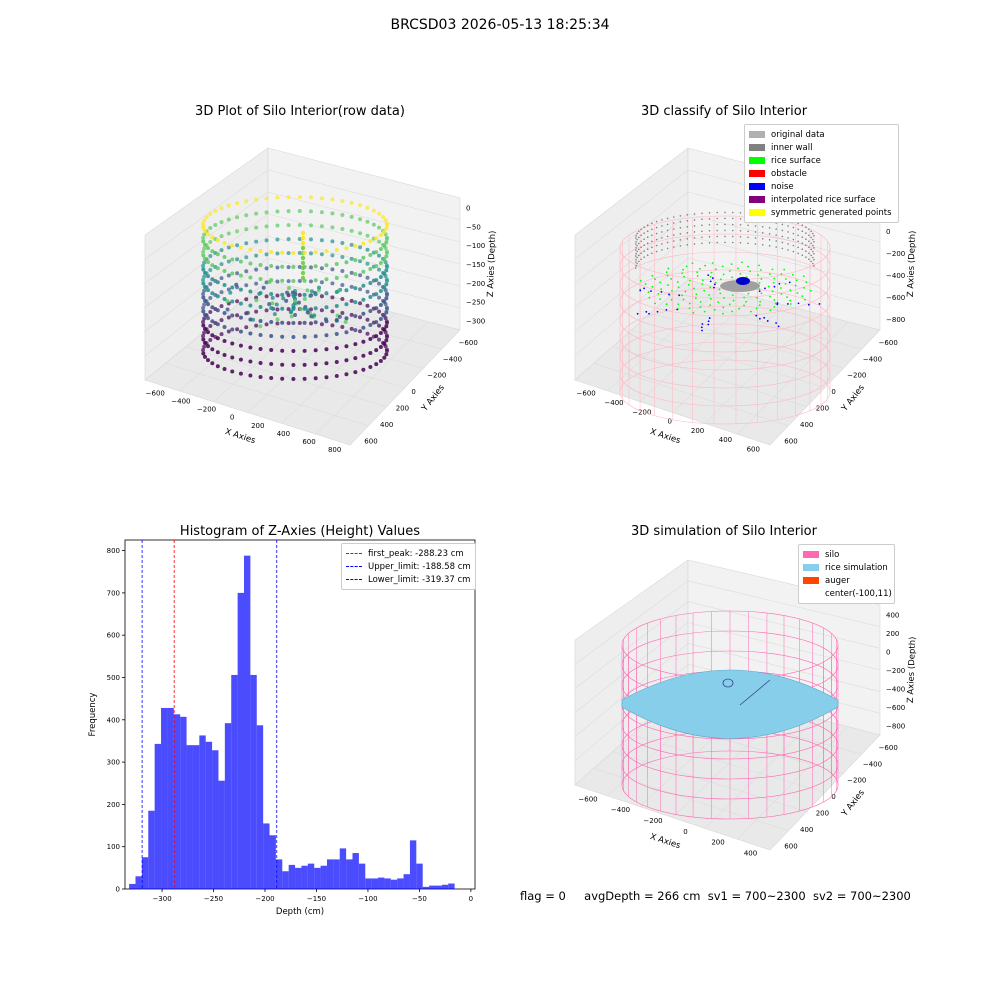 The image size is (1000, 1000). Describe the element at coordinates (895, 690) in the screenshot. I see `z-tick-label: −400` at that location.